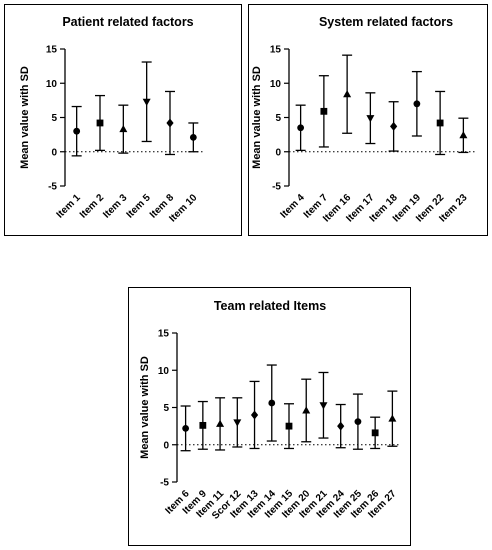  I want to click on x-tick-label: Item 2, so click(92, 206).